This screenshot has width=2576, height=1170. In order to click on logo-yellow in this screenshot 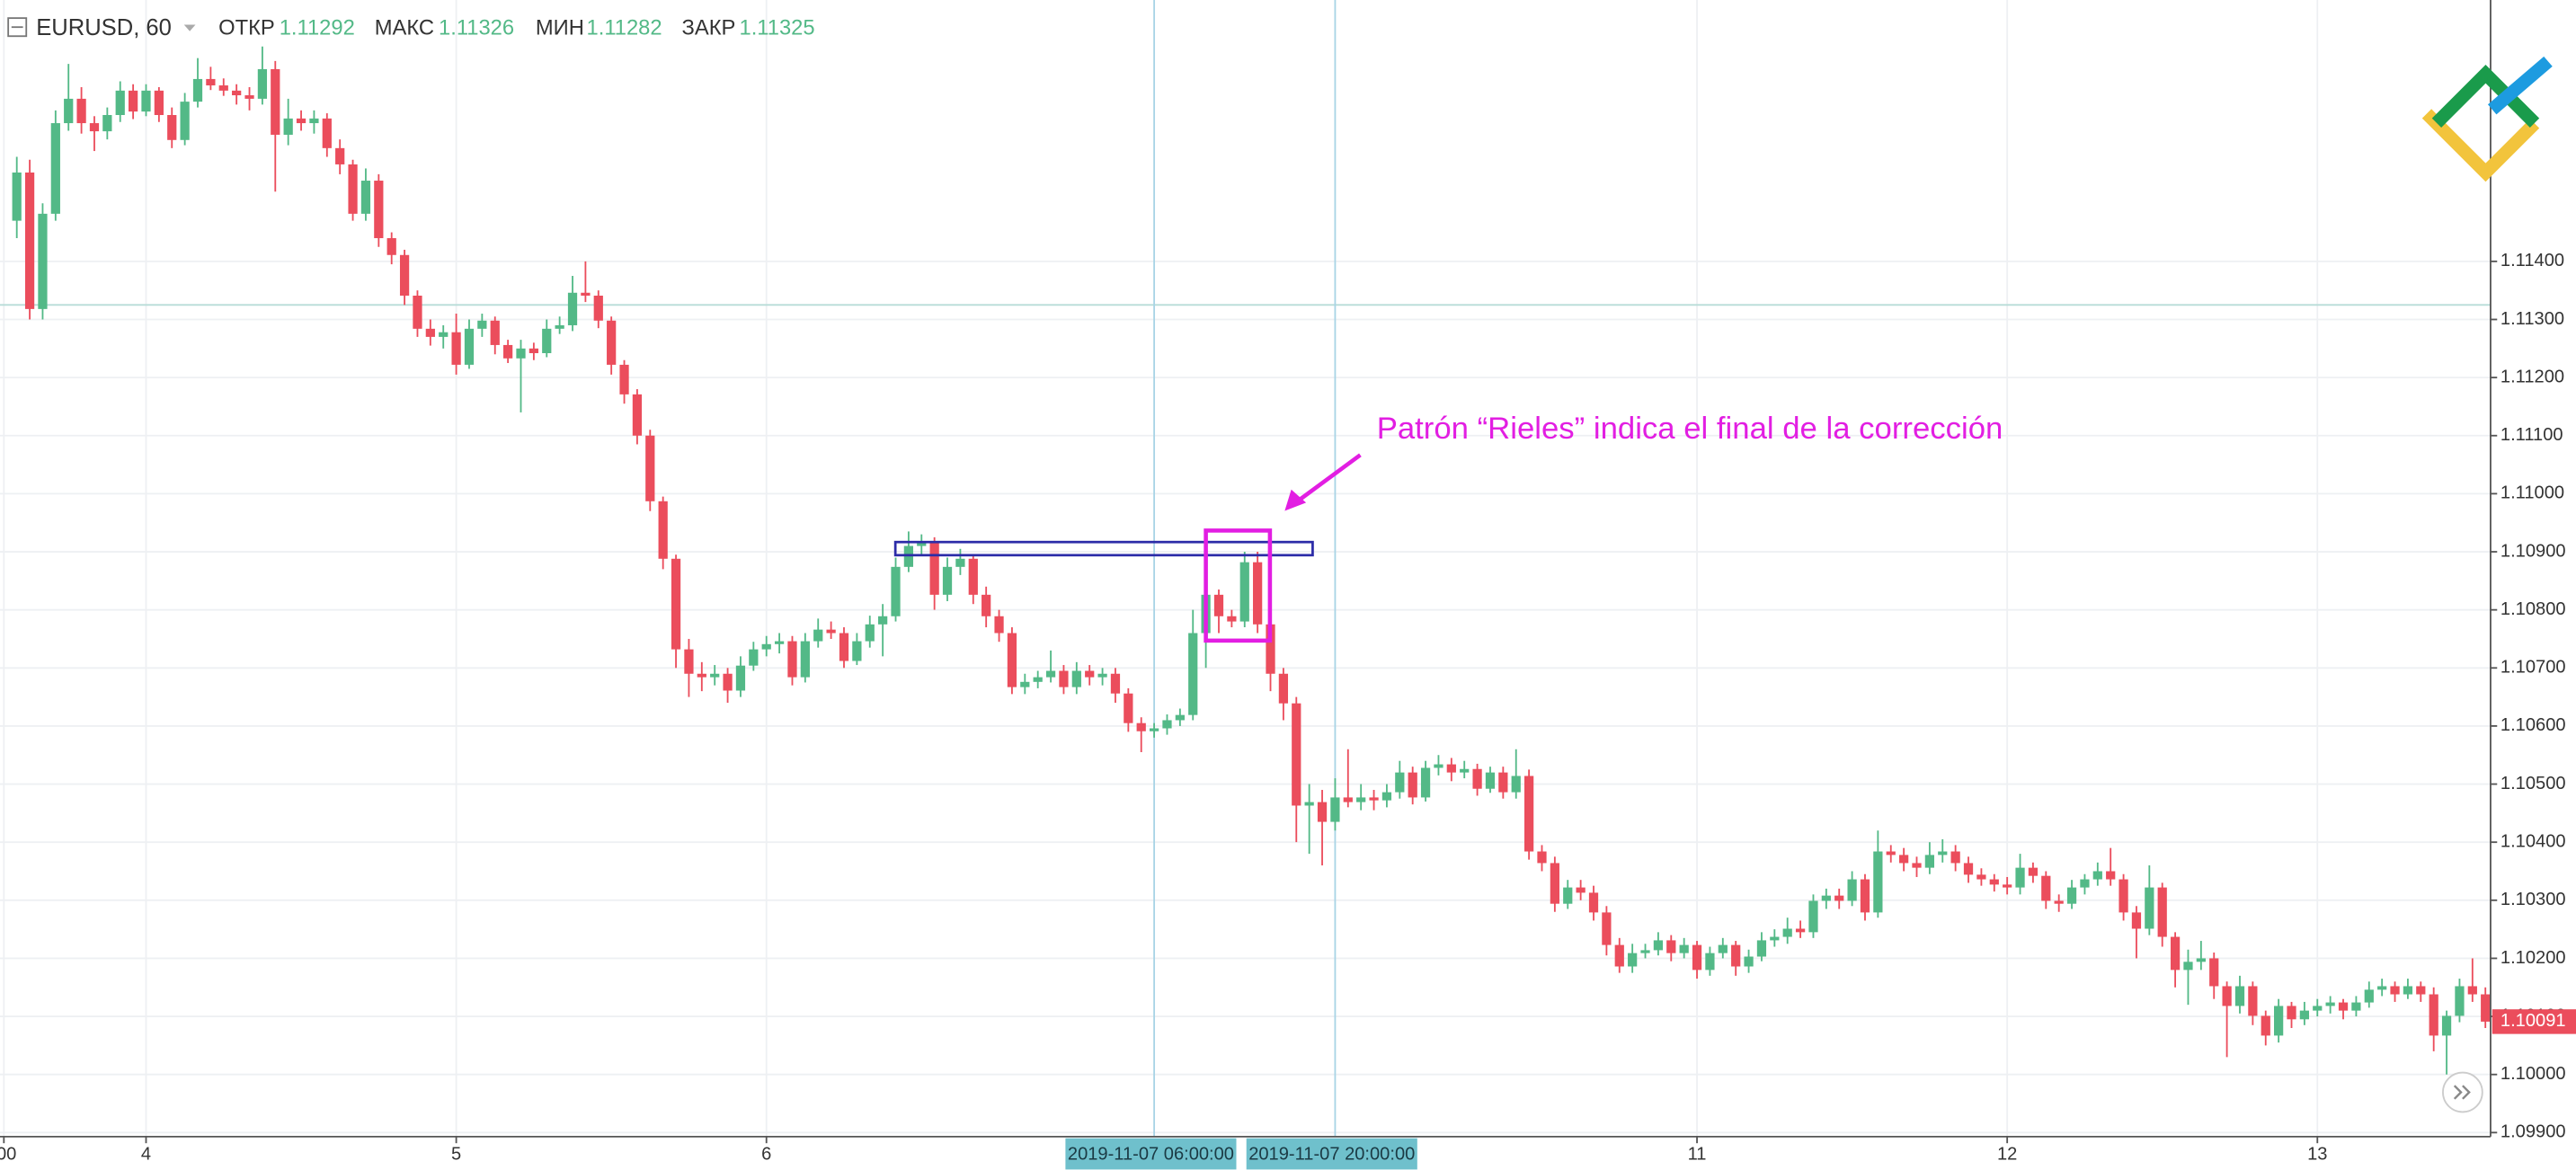, I will do `click(2480, 145)`.